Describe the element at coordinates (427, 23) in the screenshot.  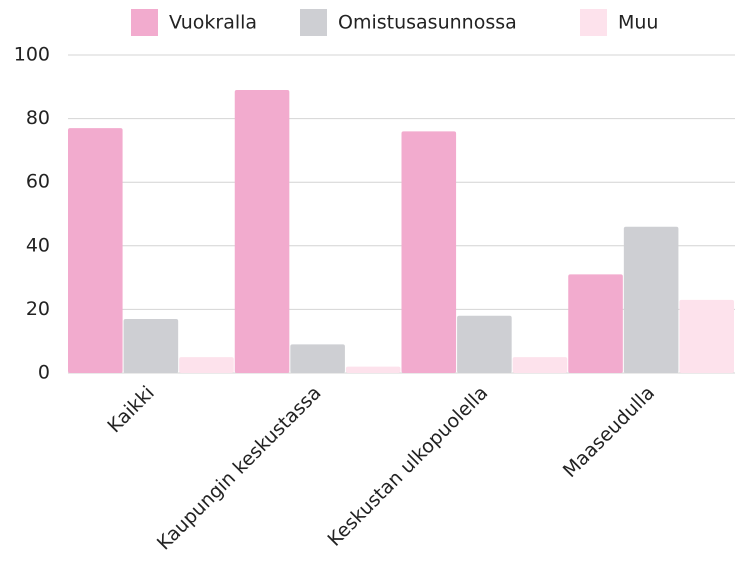
I see `legend-label: Omistusasunnossa` at that location.